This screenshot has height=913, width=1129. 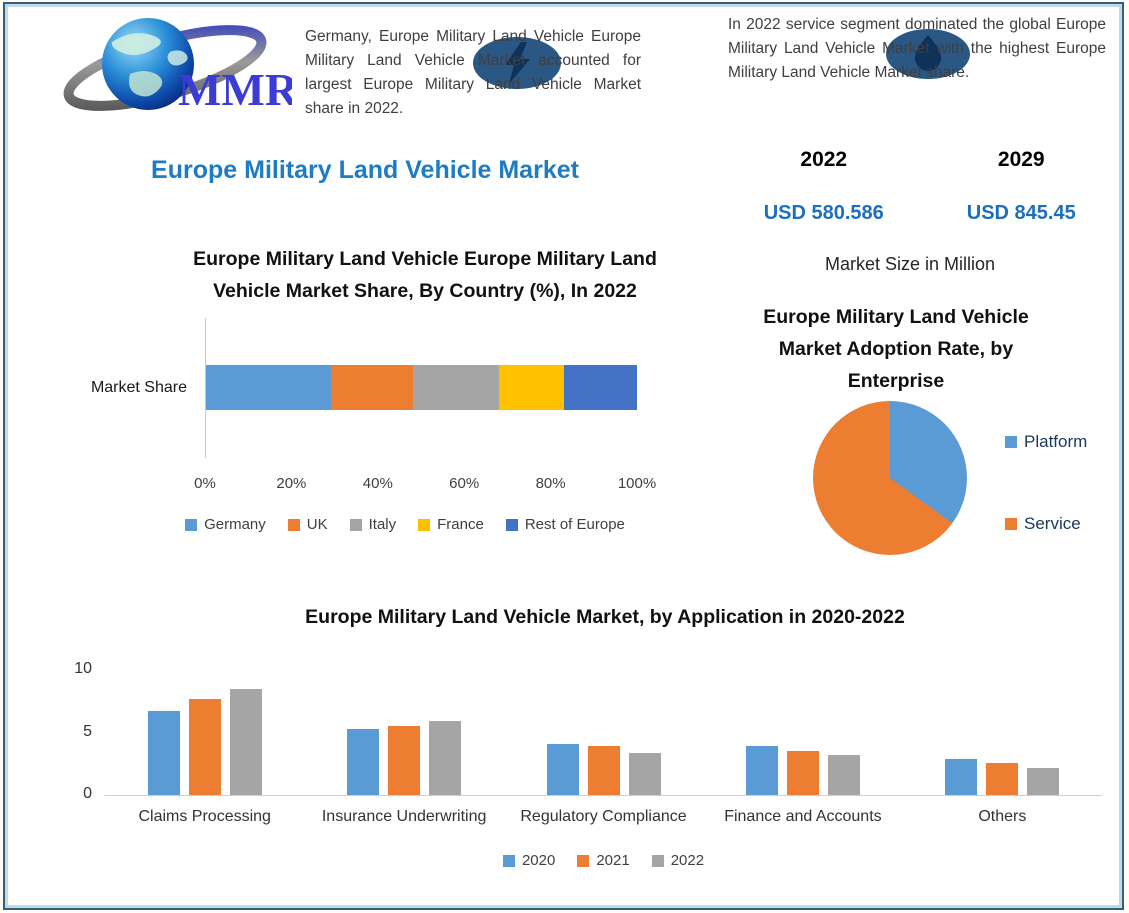 What do you see at coordinates (1002, 816) in the screenshot?
I see `category-label: Others` at bounding box center [1002, 816].